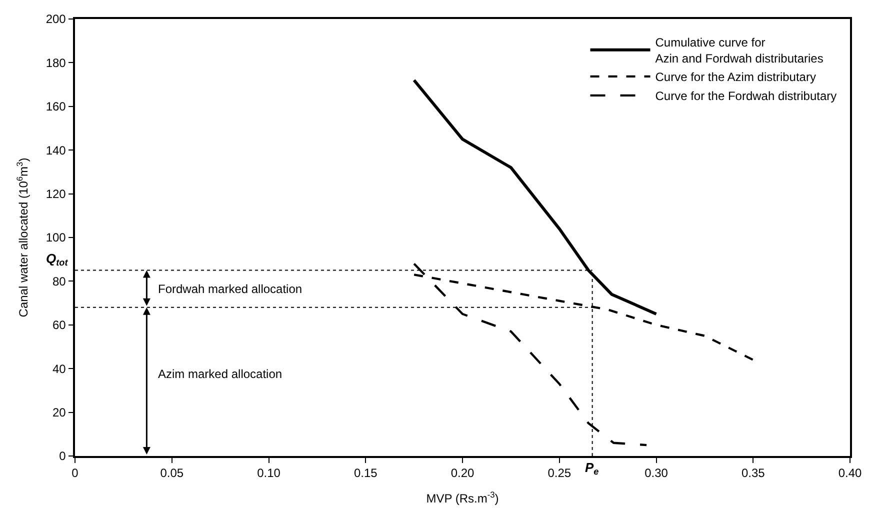 The width and height of the screenshot is (874, 516). Describe the element at coordinates (56, 150) in the screenshot. I see `y-tick-label: 140` at that location.